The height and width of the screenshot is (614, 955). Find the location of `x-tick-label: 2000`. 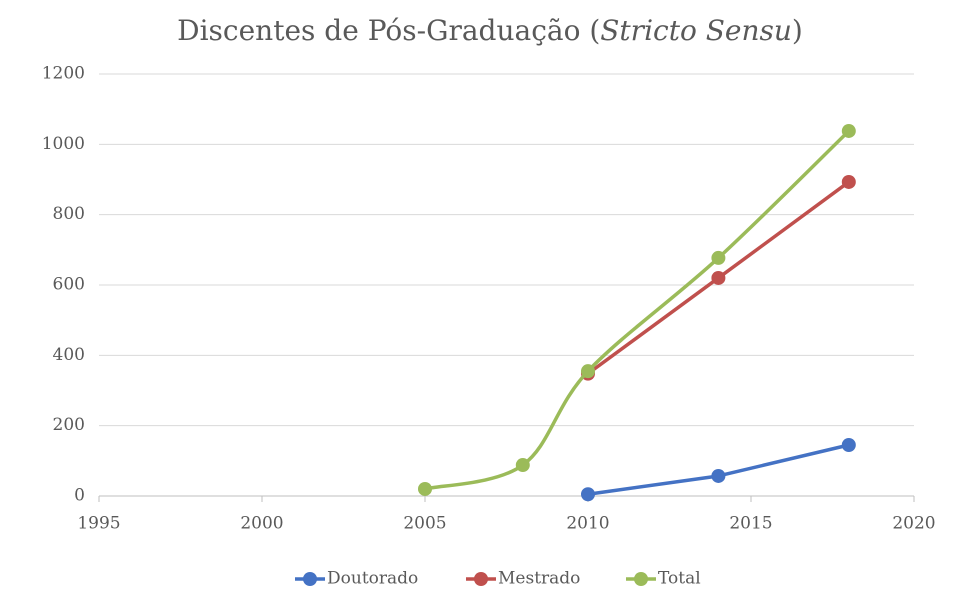

x-tick-label: 2000 is located at coordinates (261, 524).